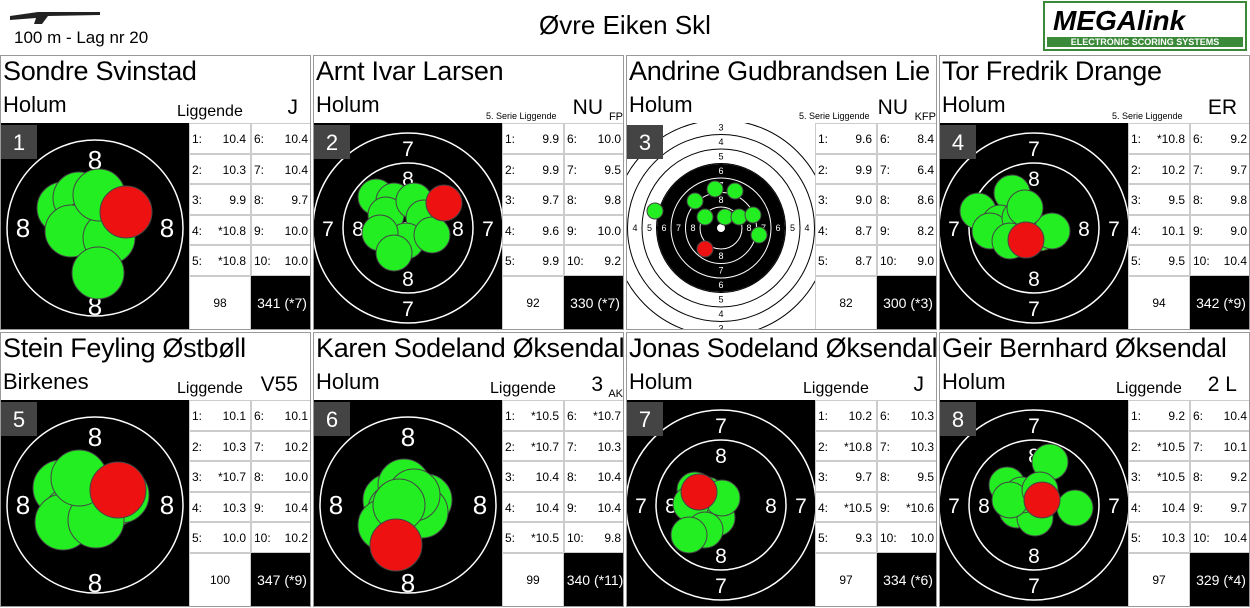 This screenshot has height=608, width=1250. Describe the element at coordinates (1176, 200) in the screenshot. I see `shot-score: 9.5` at that location.